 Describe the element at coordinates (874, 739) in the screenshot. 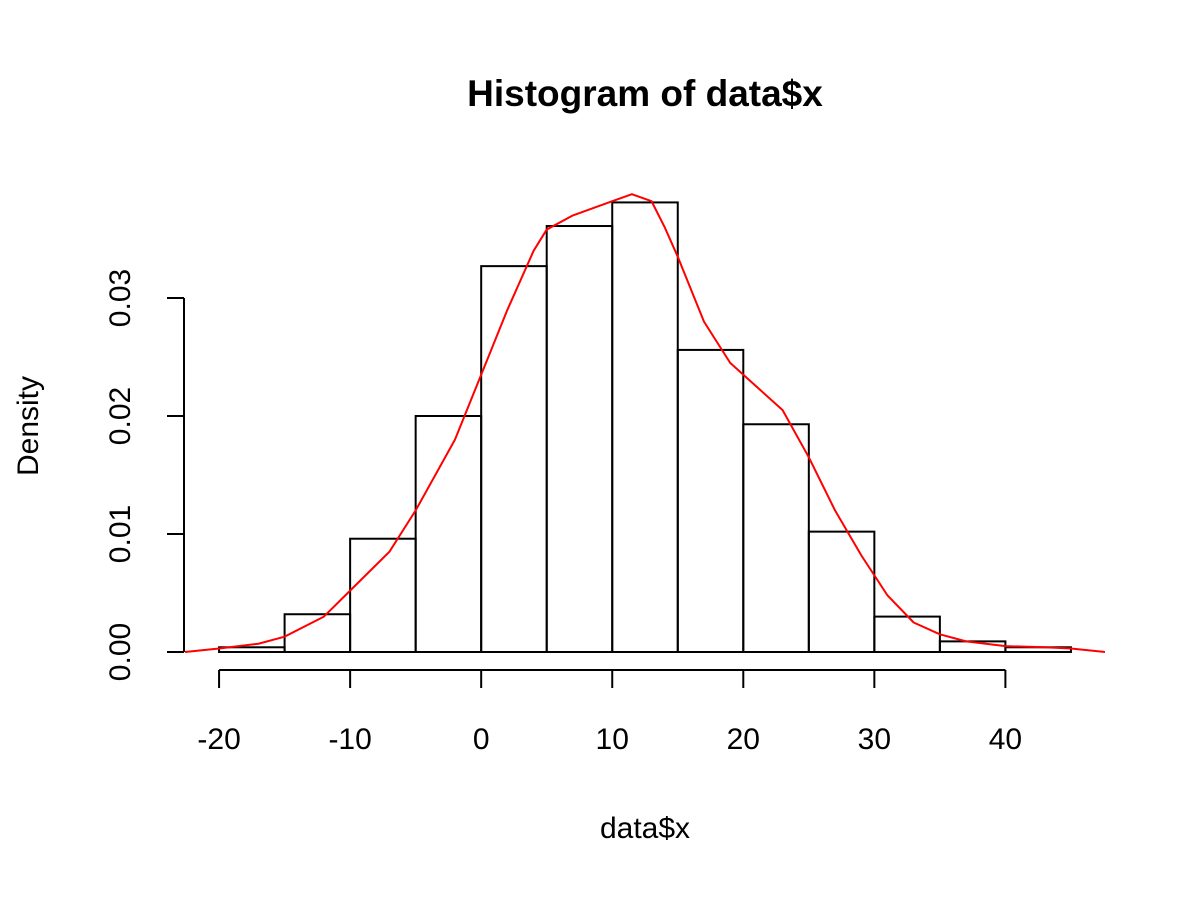

I see `x-tick-label: 30` at that location.